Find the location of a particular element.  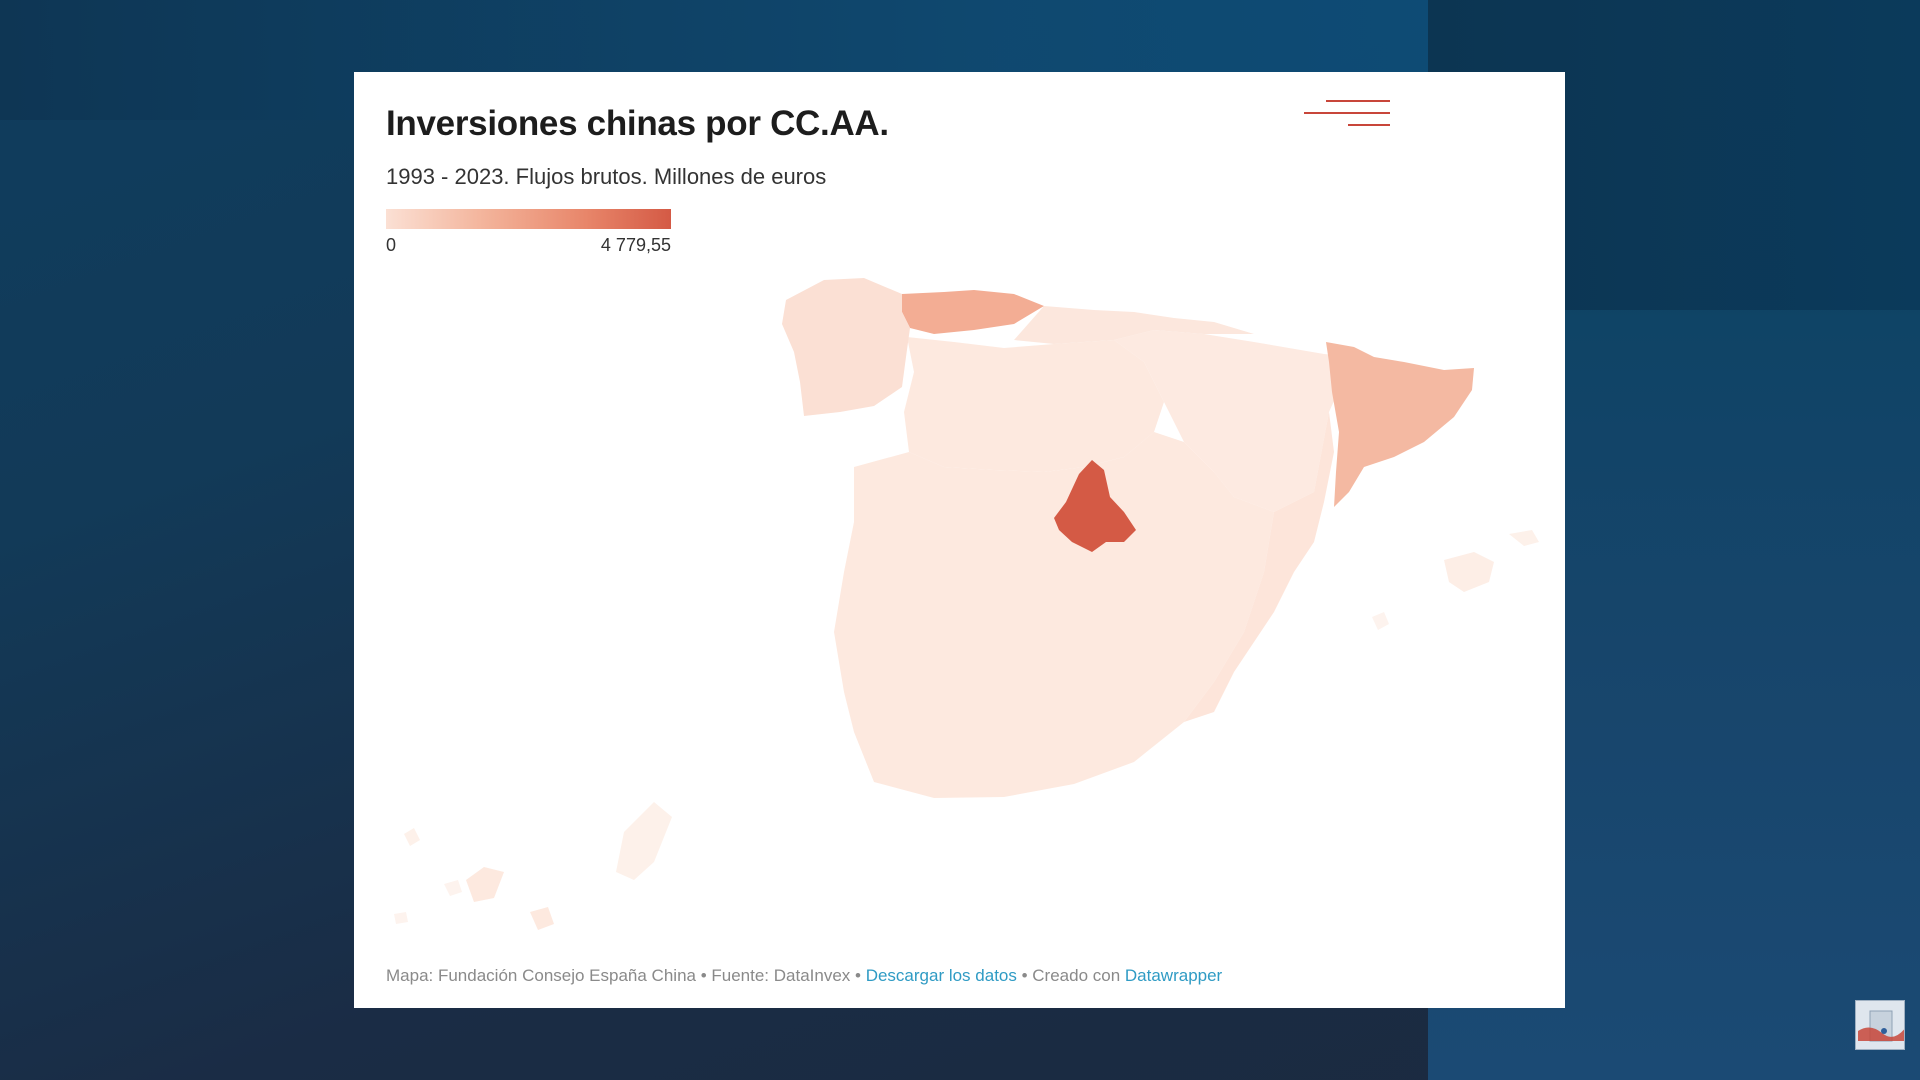

download-data-link: Descargar los datos is located at coordinates (941, 975).